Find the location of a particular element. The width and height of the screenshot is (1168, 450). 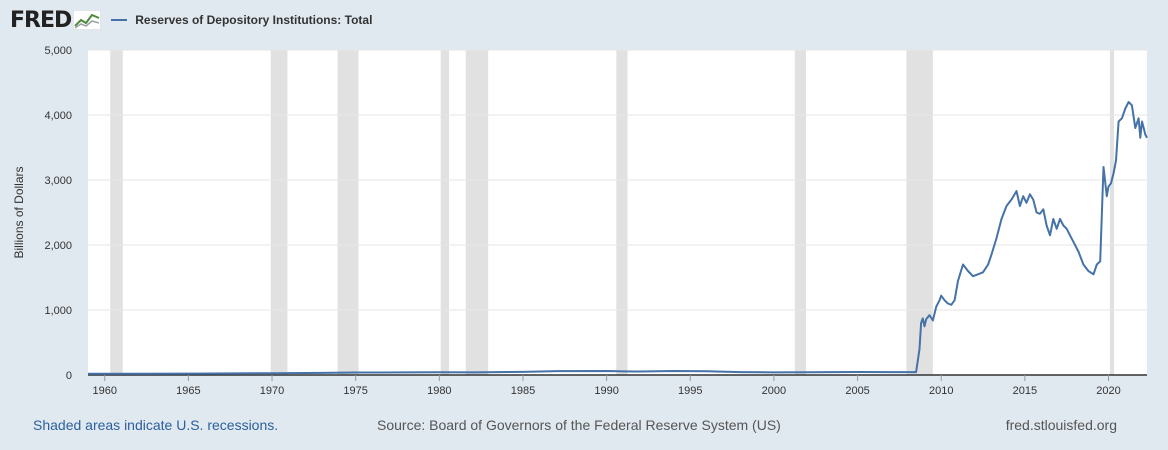

y-axis-label: Billions of Dollars is located at coordinates (19, 212).